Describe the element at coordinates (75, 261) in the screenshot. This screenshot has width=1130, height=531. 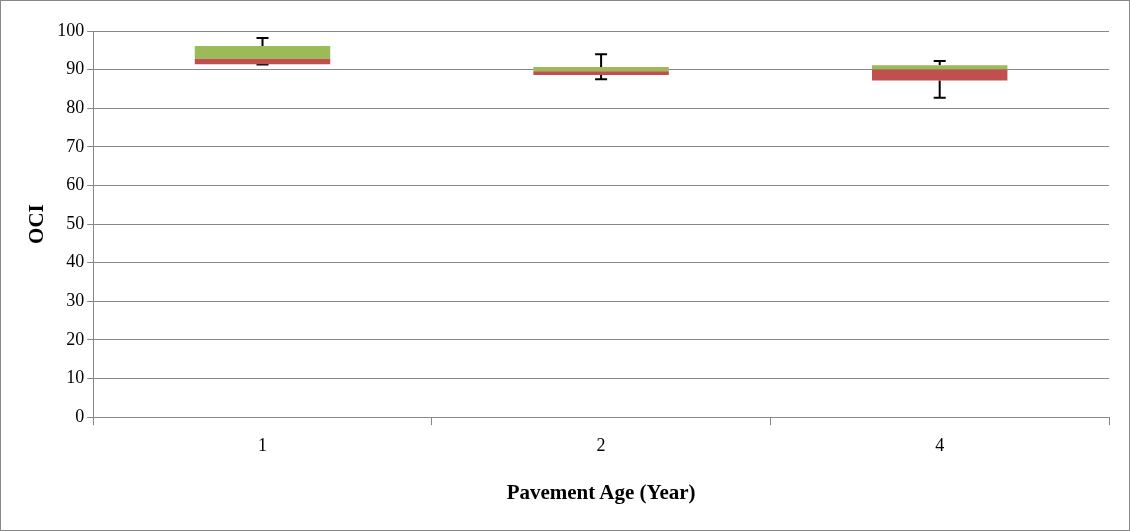
I see `y-tick-label: 40` at that location.